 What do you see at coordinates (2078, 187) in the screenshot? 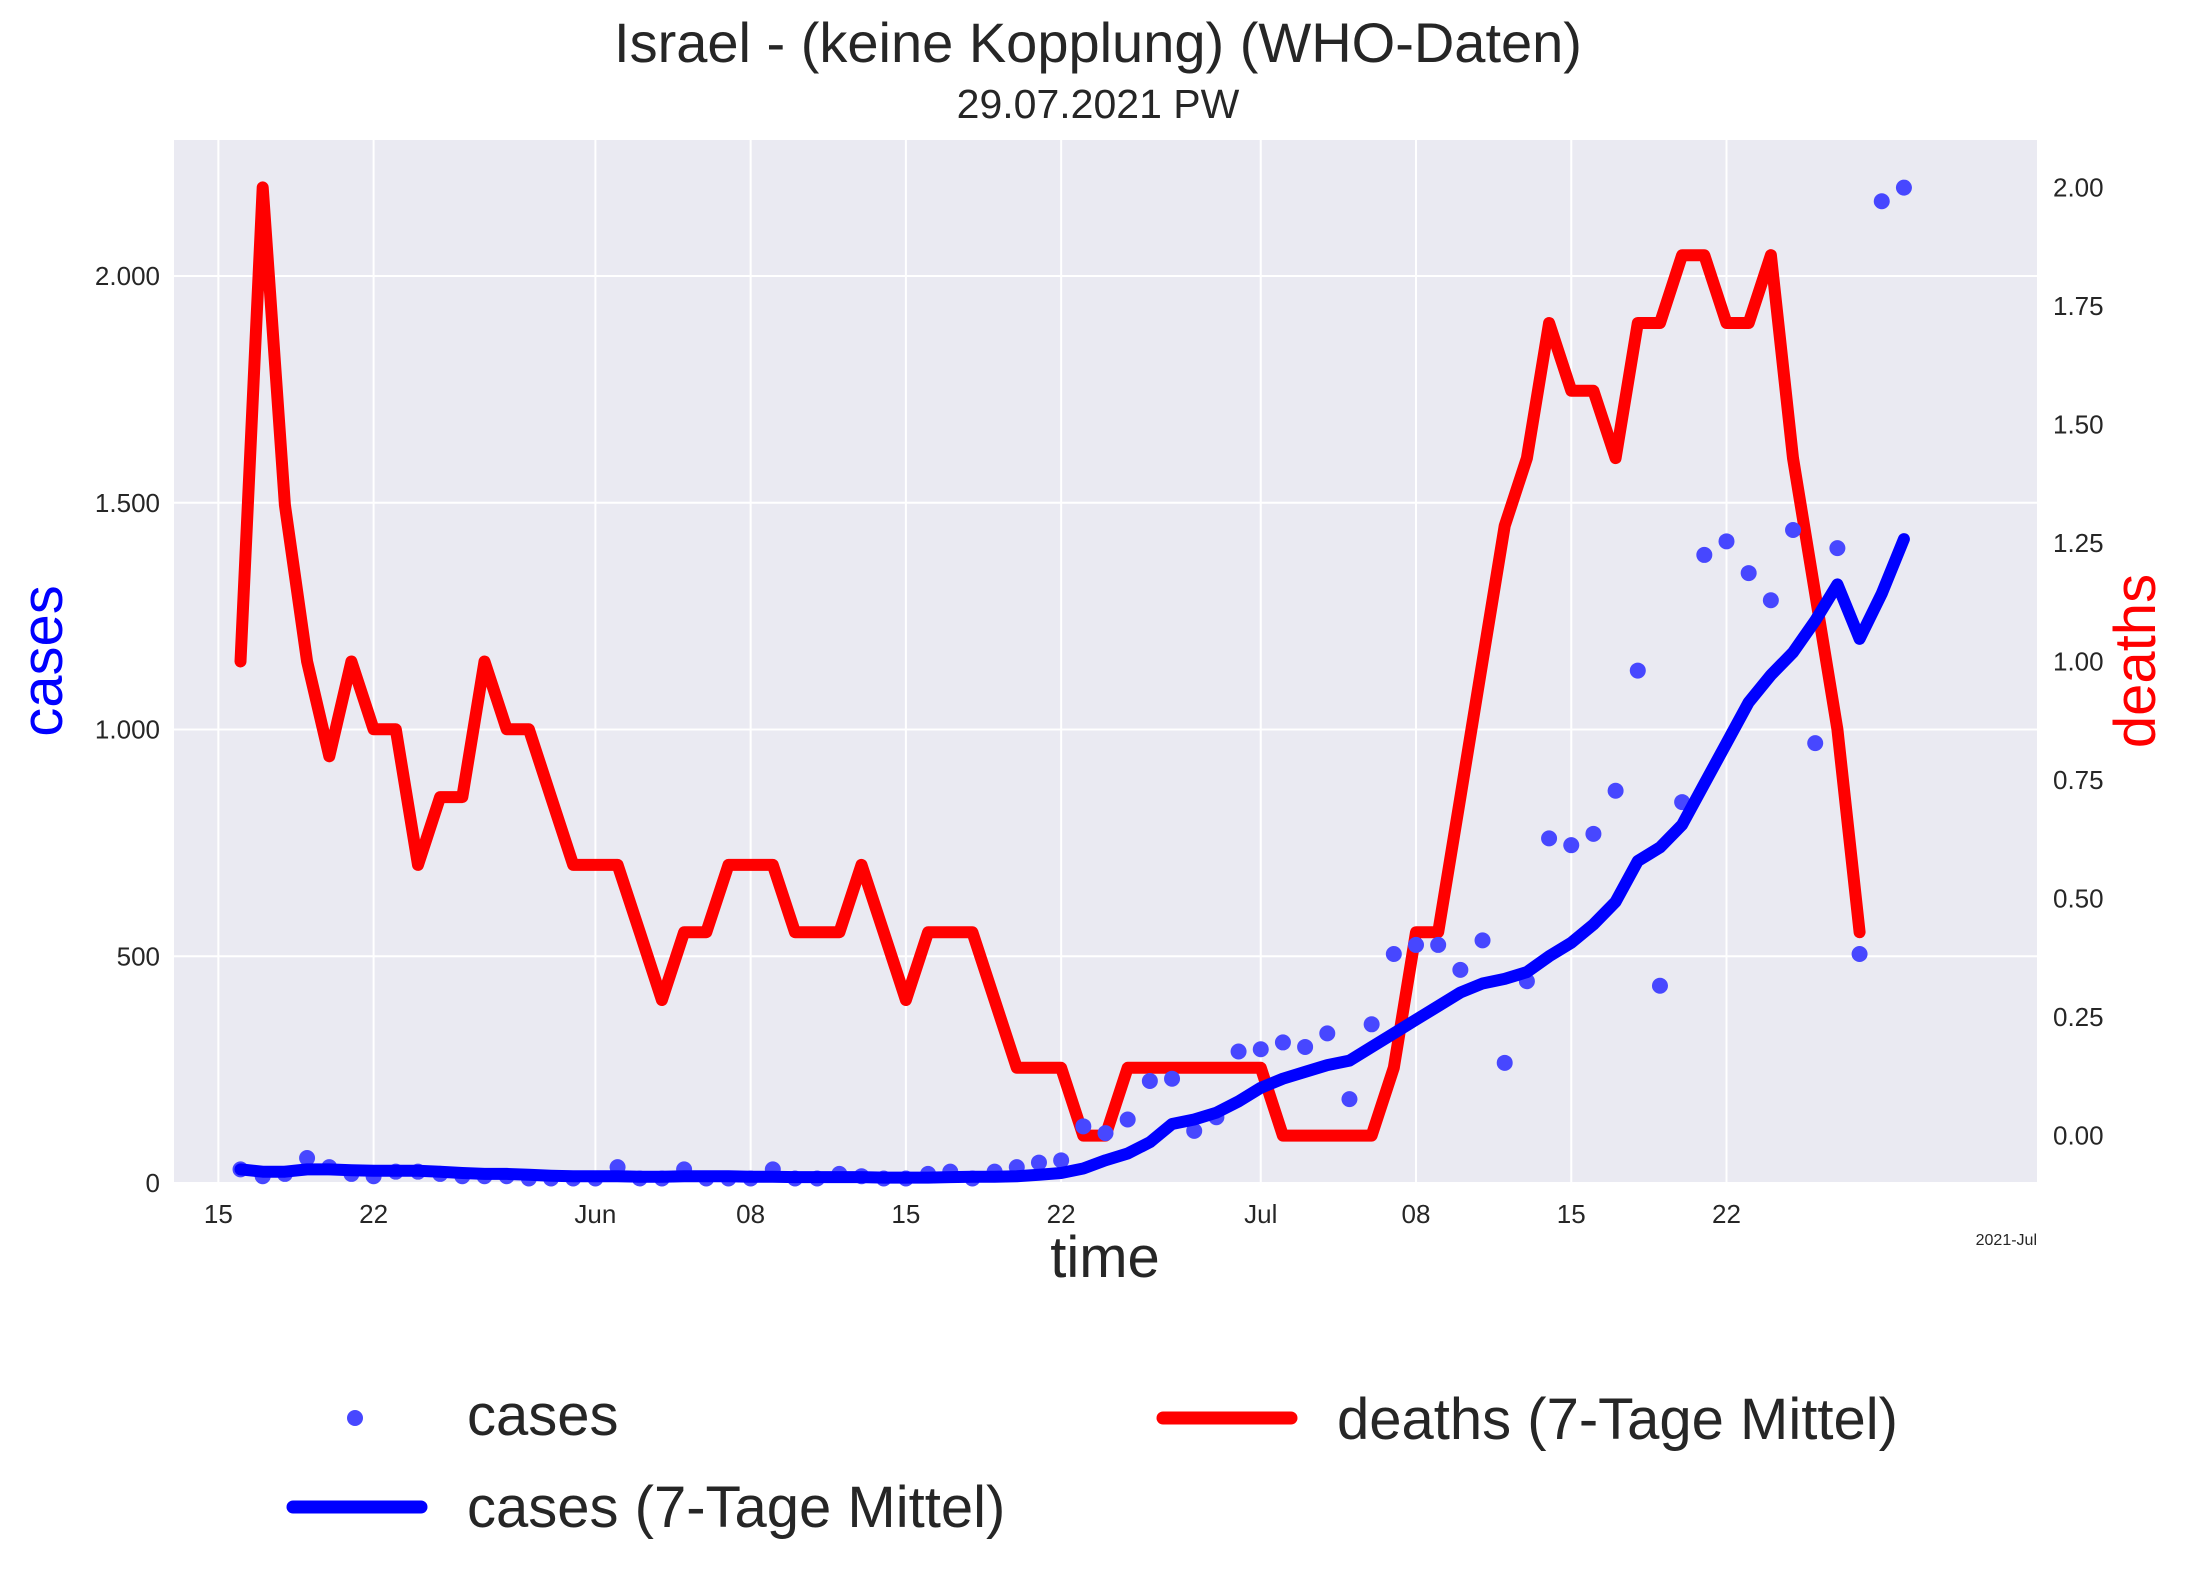
I see `y-tick-label-right: 2.00` at bounding box center [2078, 187].